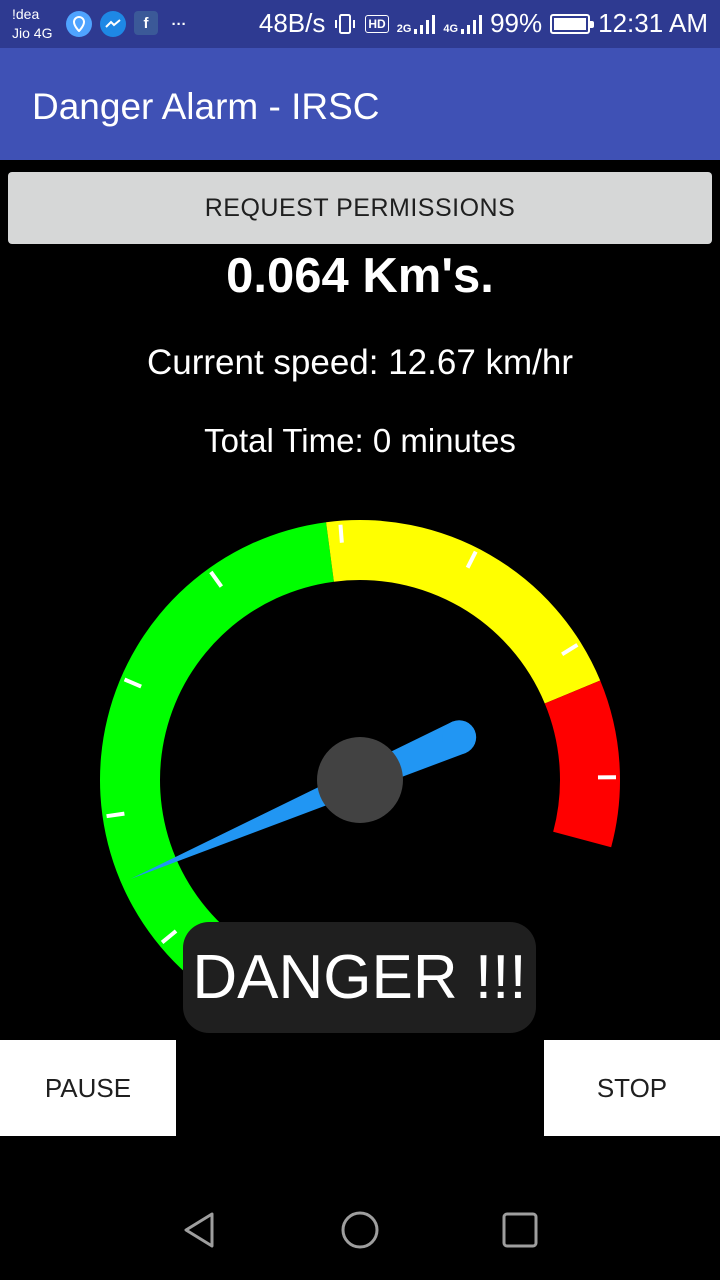 The image size is (720, 1280). I want to click on danger-toast: DANGER !!!, so click(359, 977).